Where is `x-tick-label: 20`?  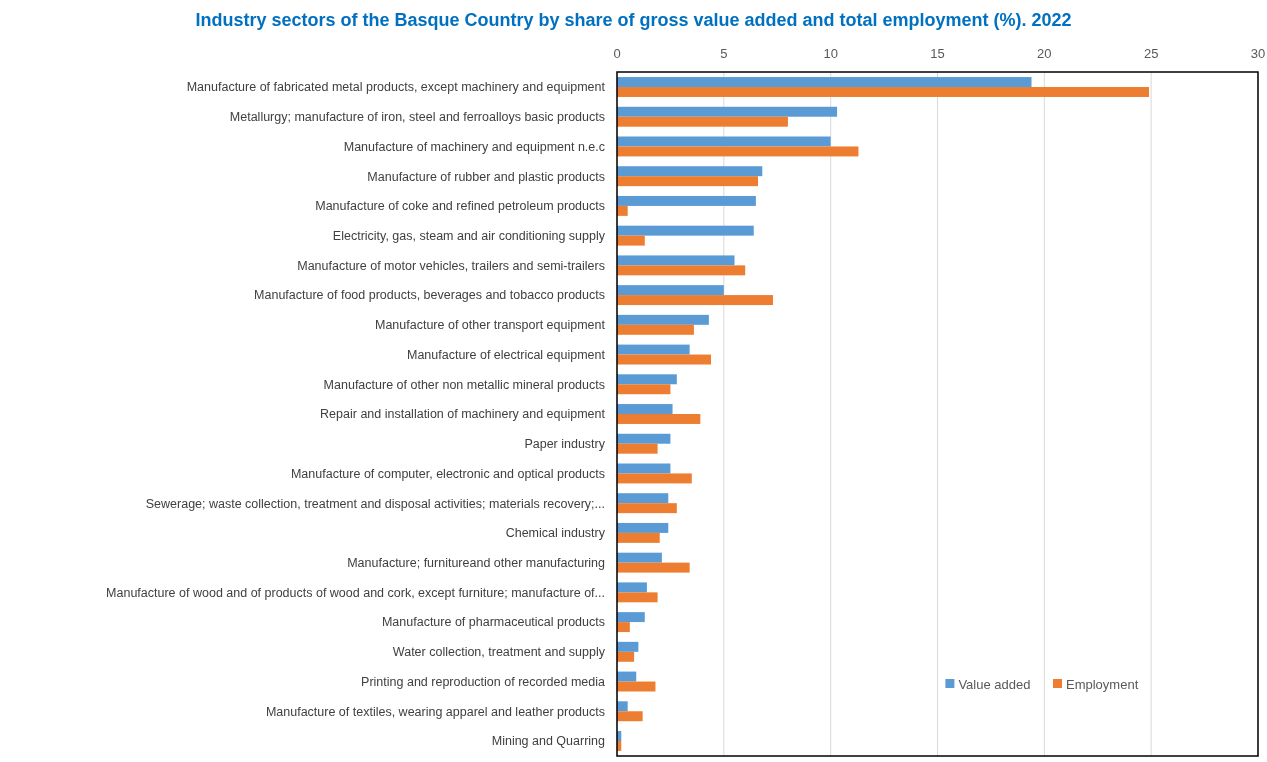 x-tick-label: 20 is located at coordinates (1044, 53).